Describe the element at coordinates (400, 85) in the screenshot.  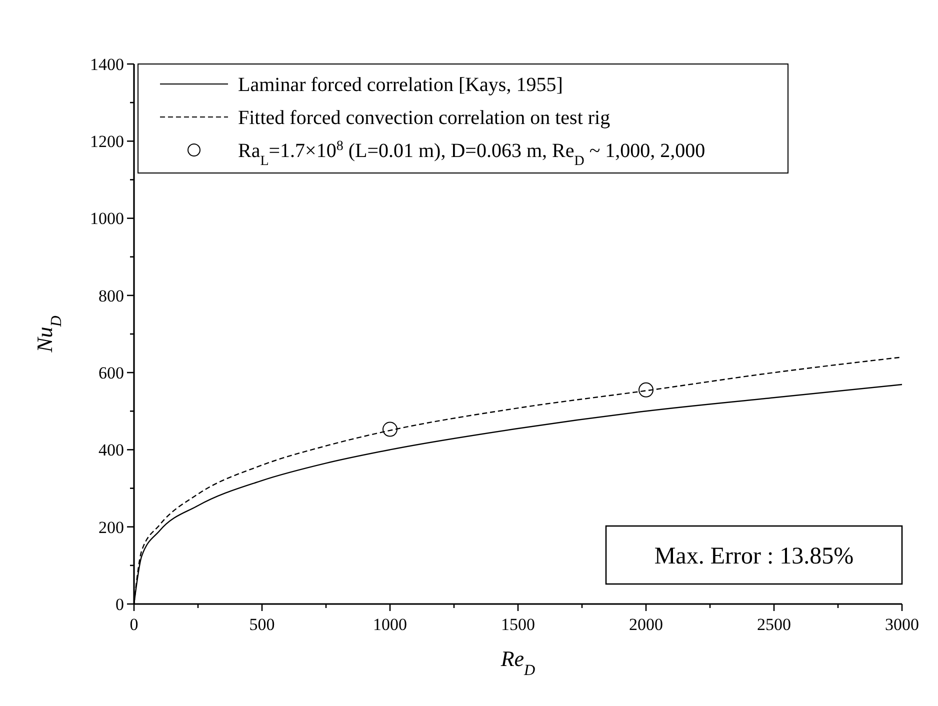
I see `legend-label: Laminar forced correlation [Kays, 1955]` at that location.